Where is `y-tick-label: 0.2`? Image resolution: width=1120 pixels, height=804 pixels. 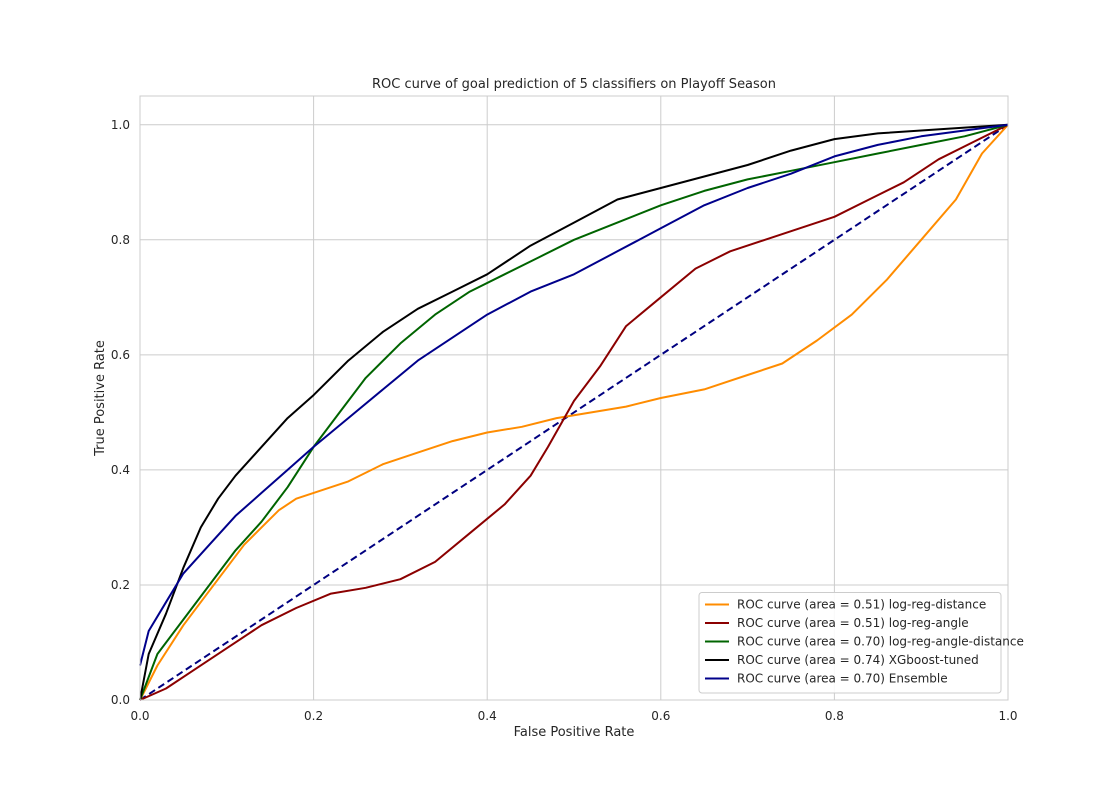 y-tick-label: 0.2 is located at coordinates (120, 585).